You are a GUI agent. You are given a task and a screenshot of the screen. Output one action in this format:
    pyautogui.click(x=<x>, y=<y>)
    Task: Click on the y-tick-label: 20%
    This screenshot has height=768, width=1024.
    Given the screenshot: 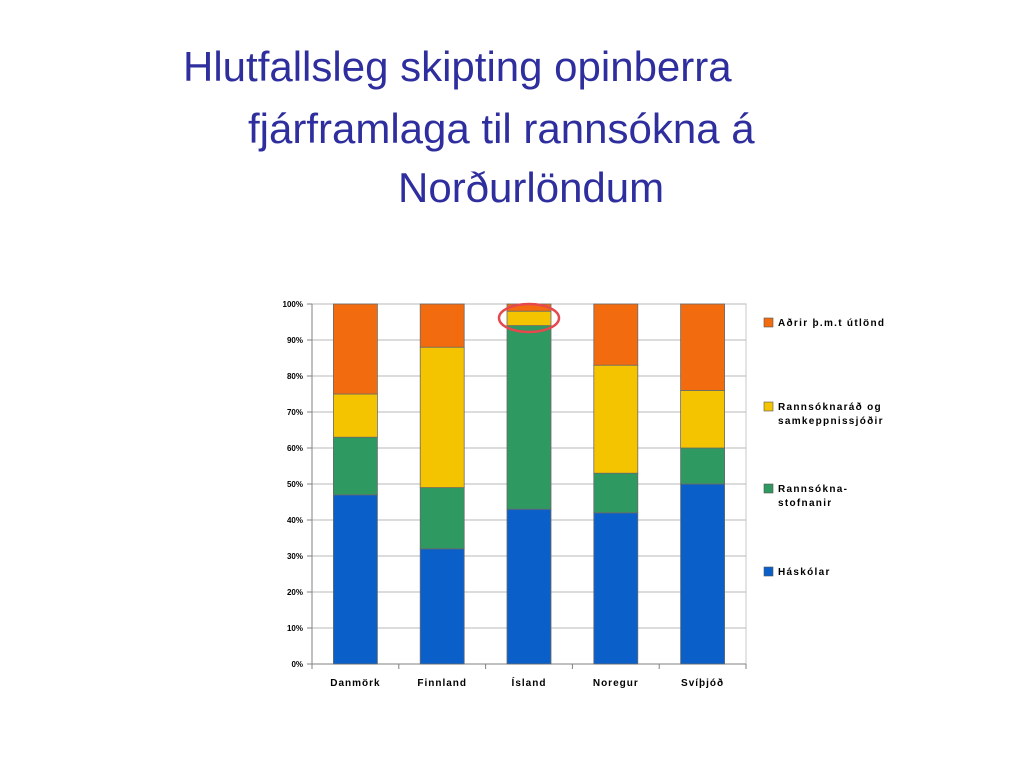 What is the action you would take?
    pyautogui.click(x=295, y=592)
    